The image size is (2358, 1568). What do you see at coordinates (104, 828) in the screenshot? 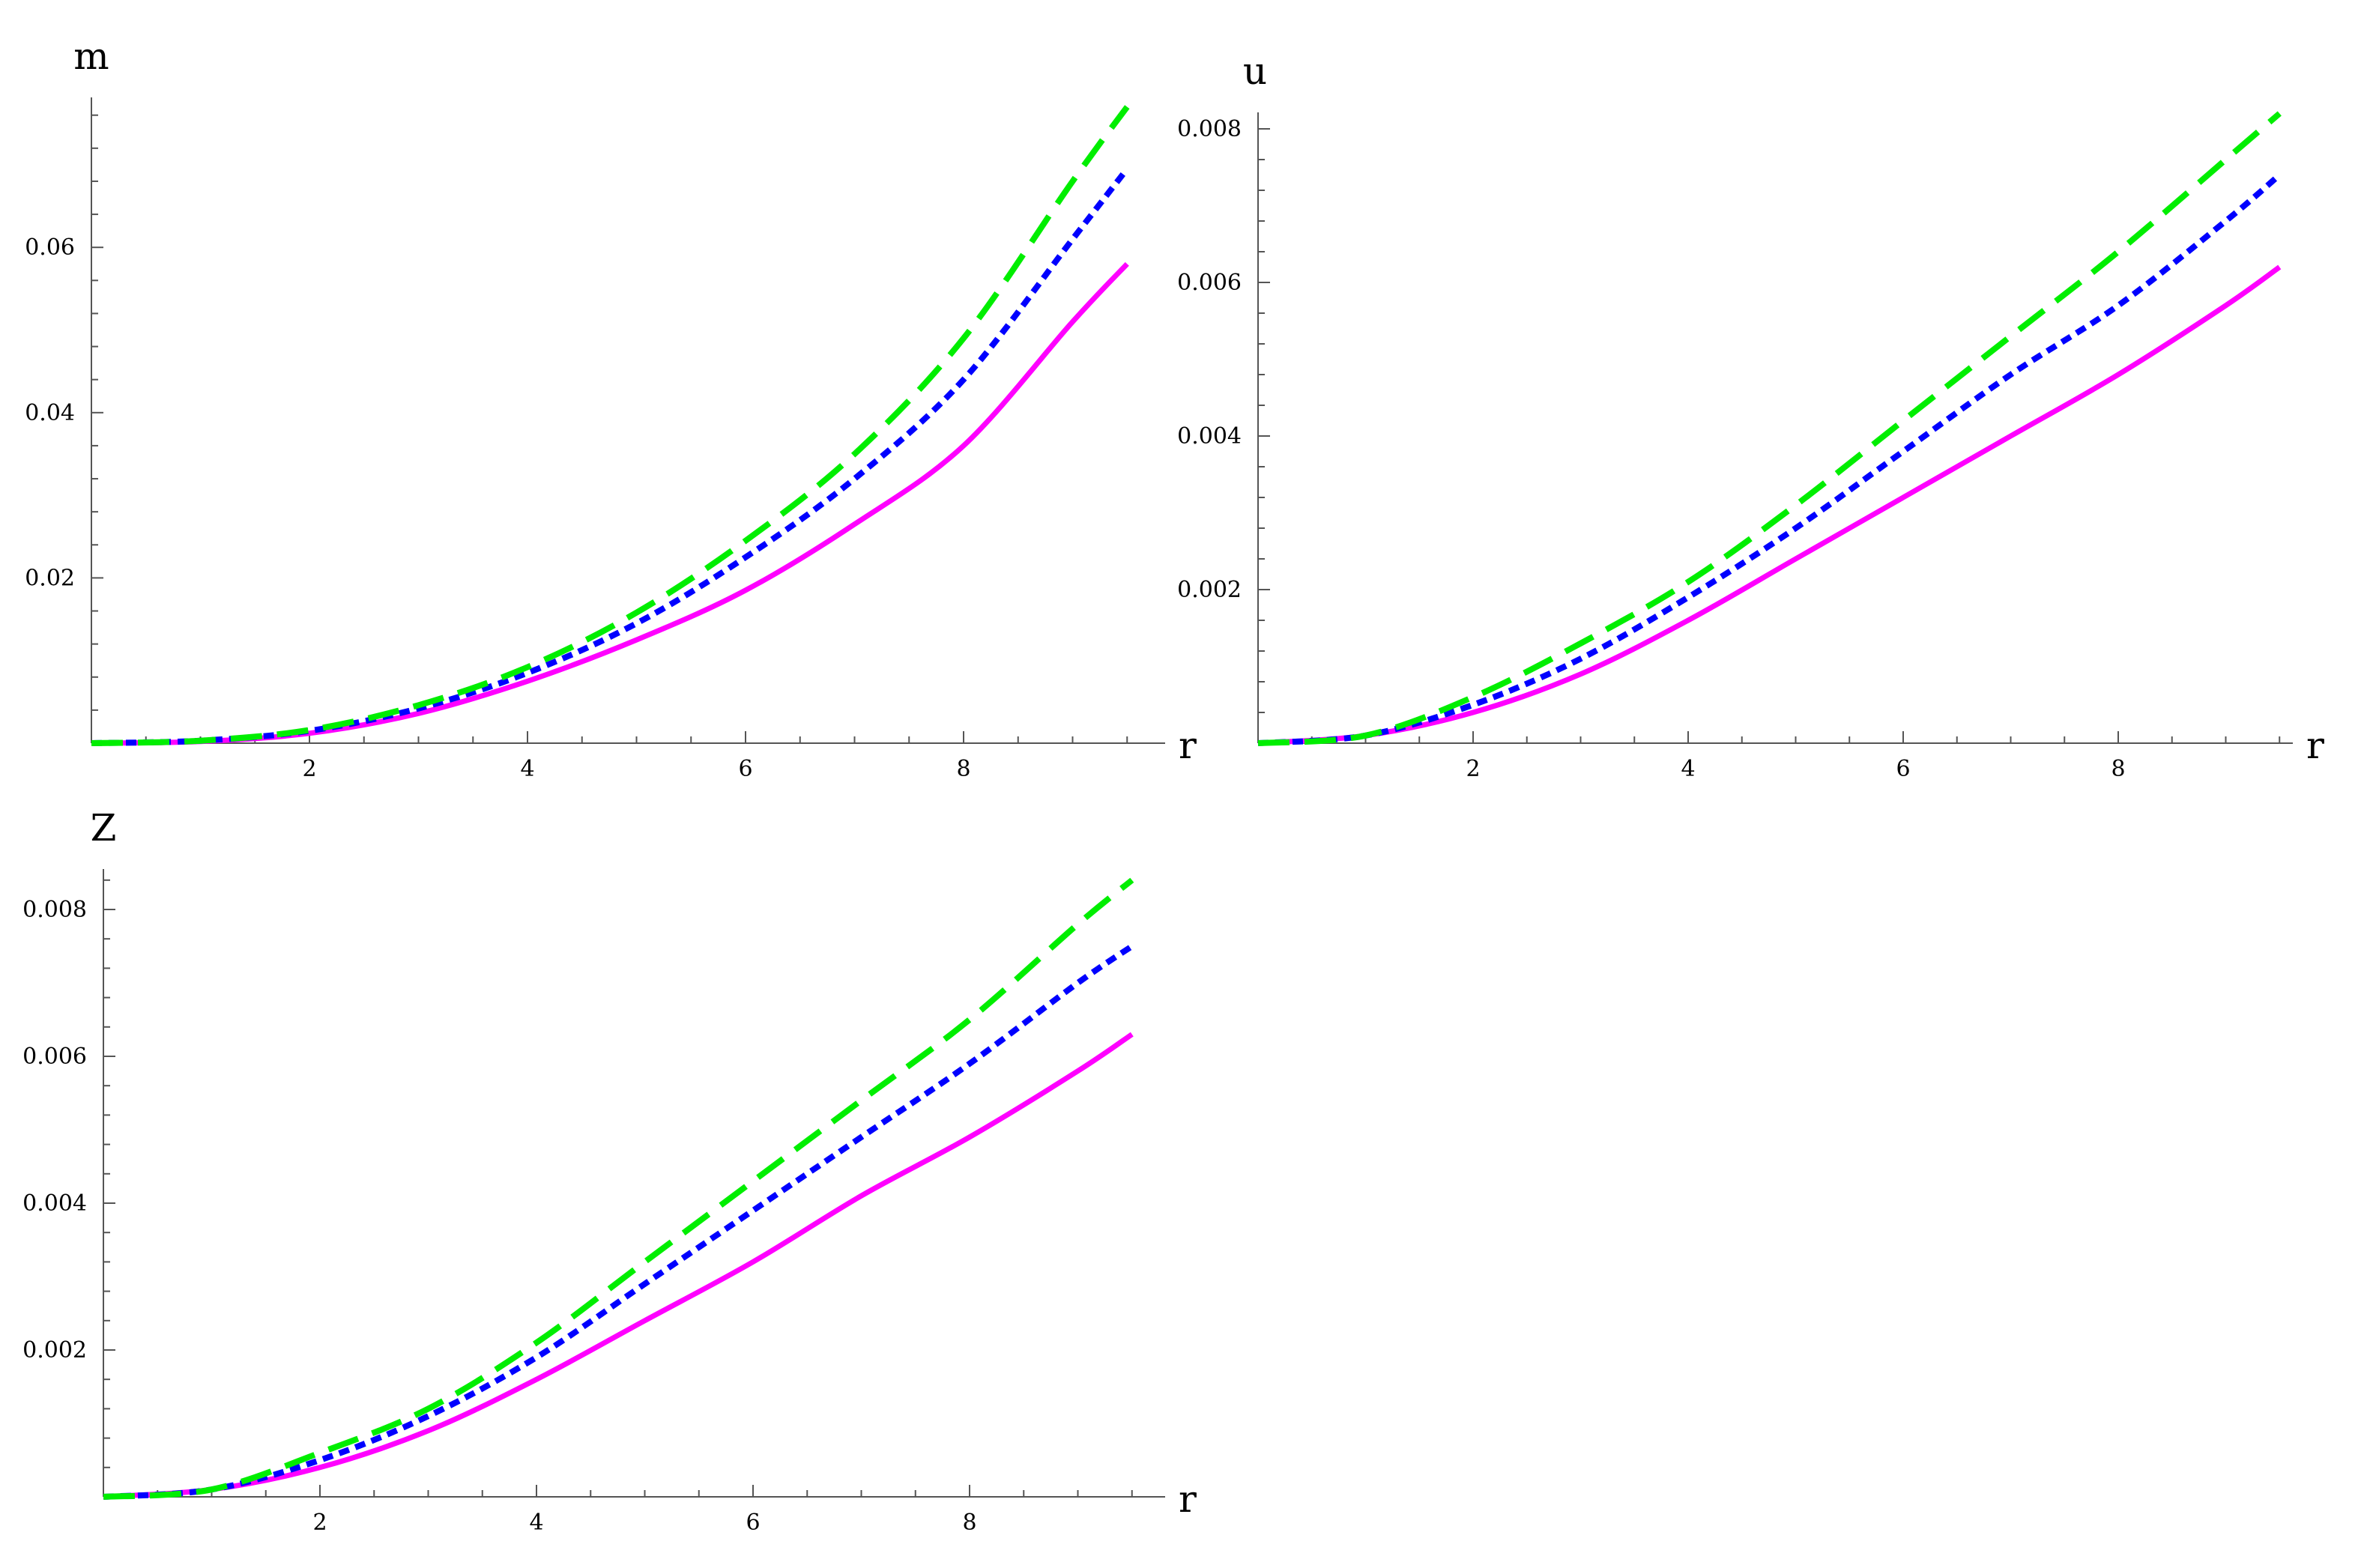
I see `y-axis-label: Z` at bounding box center [104, 828].